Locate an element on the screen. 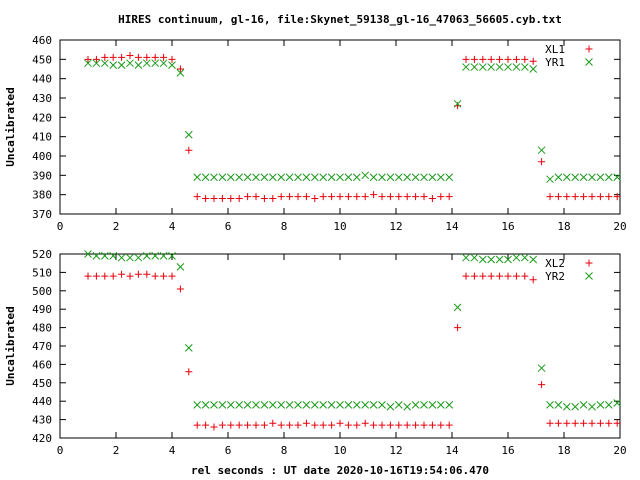  y-tick-label: 430 is located at coordinates (42, 98).